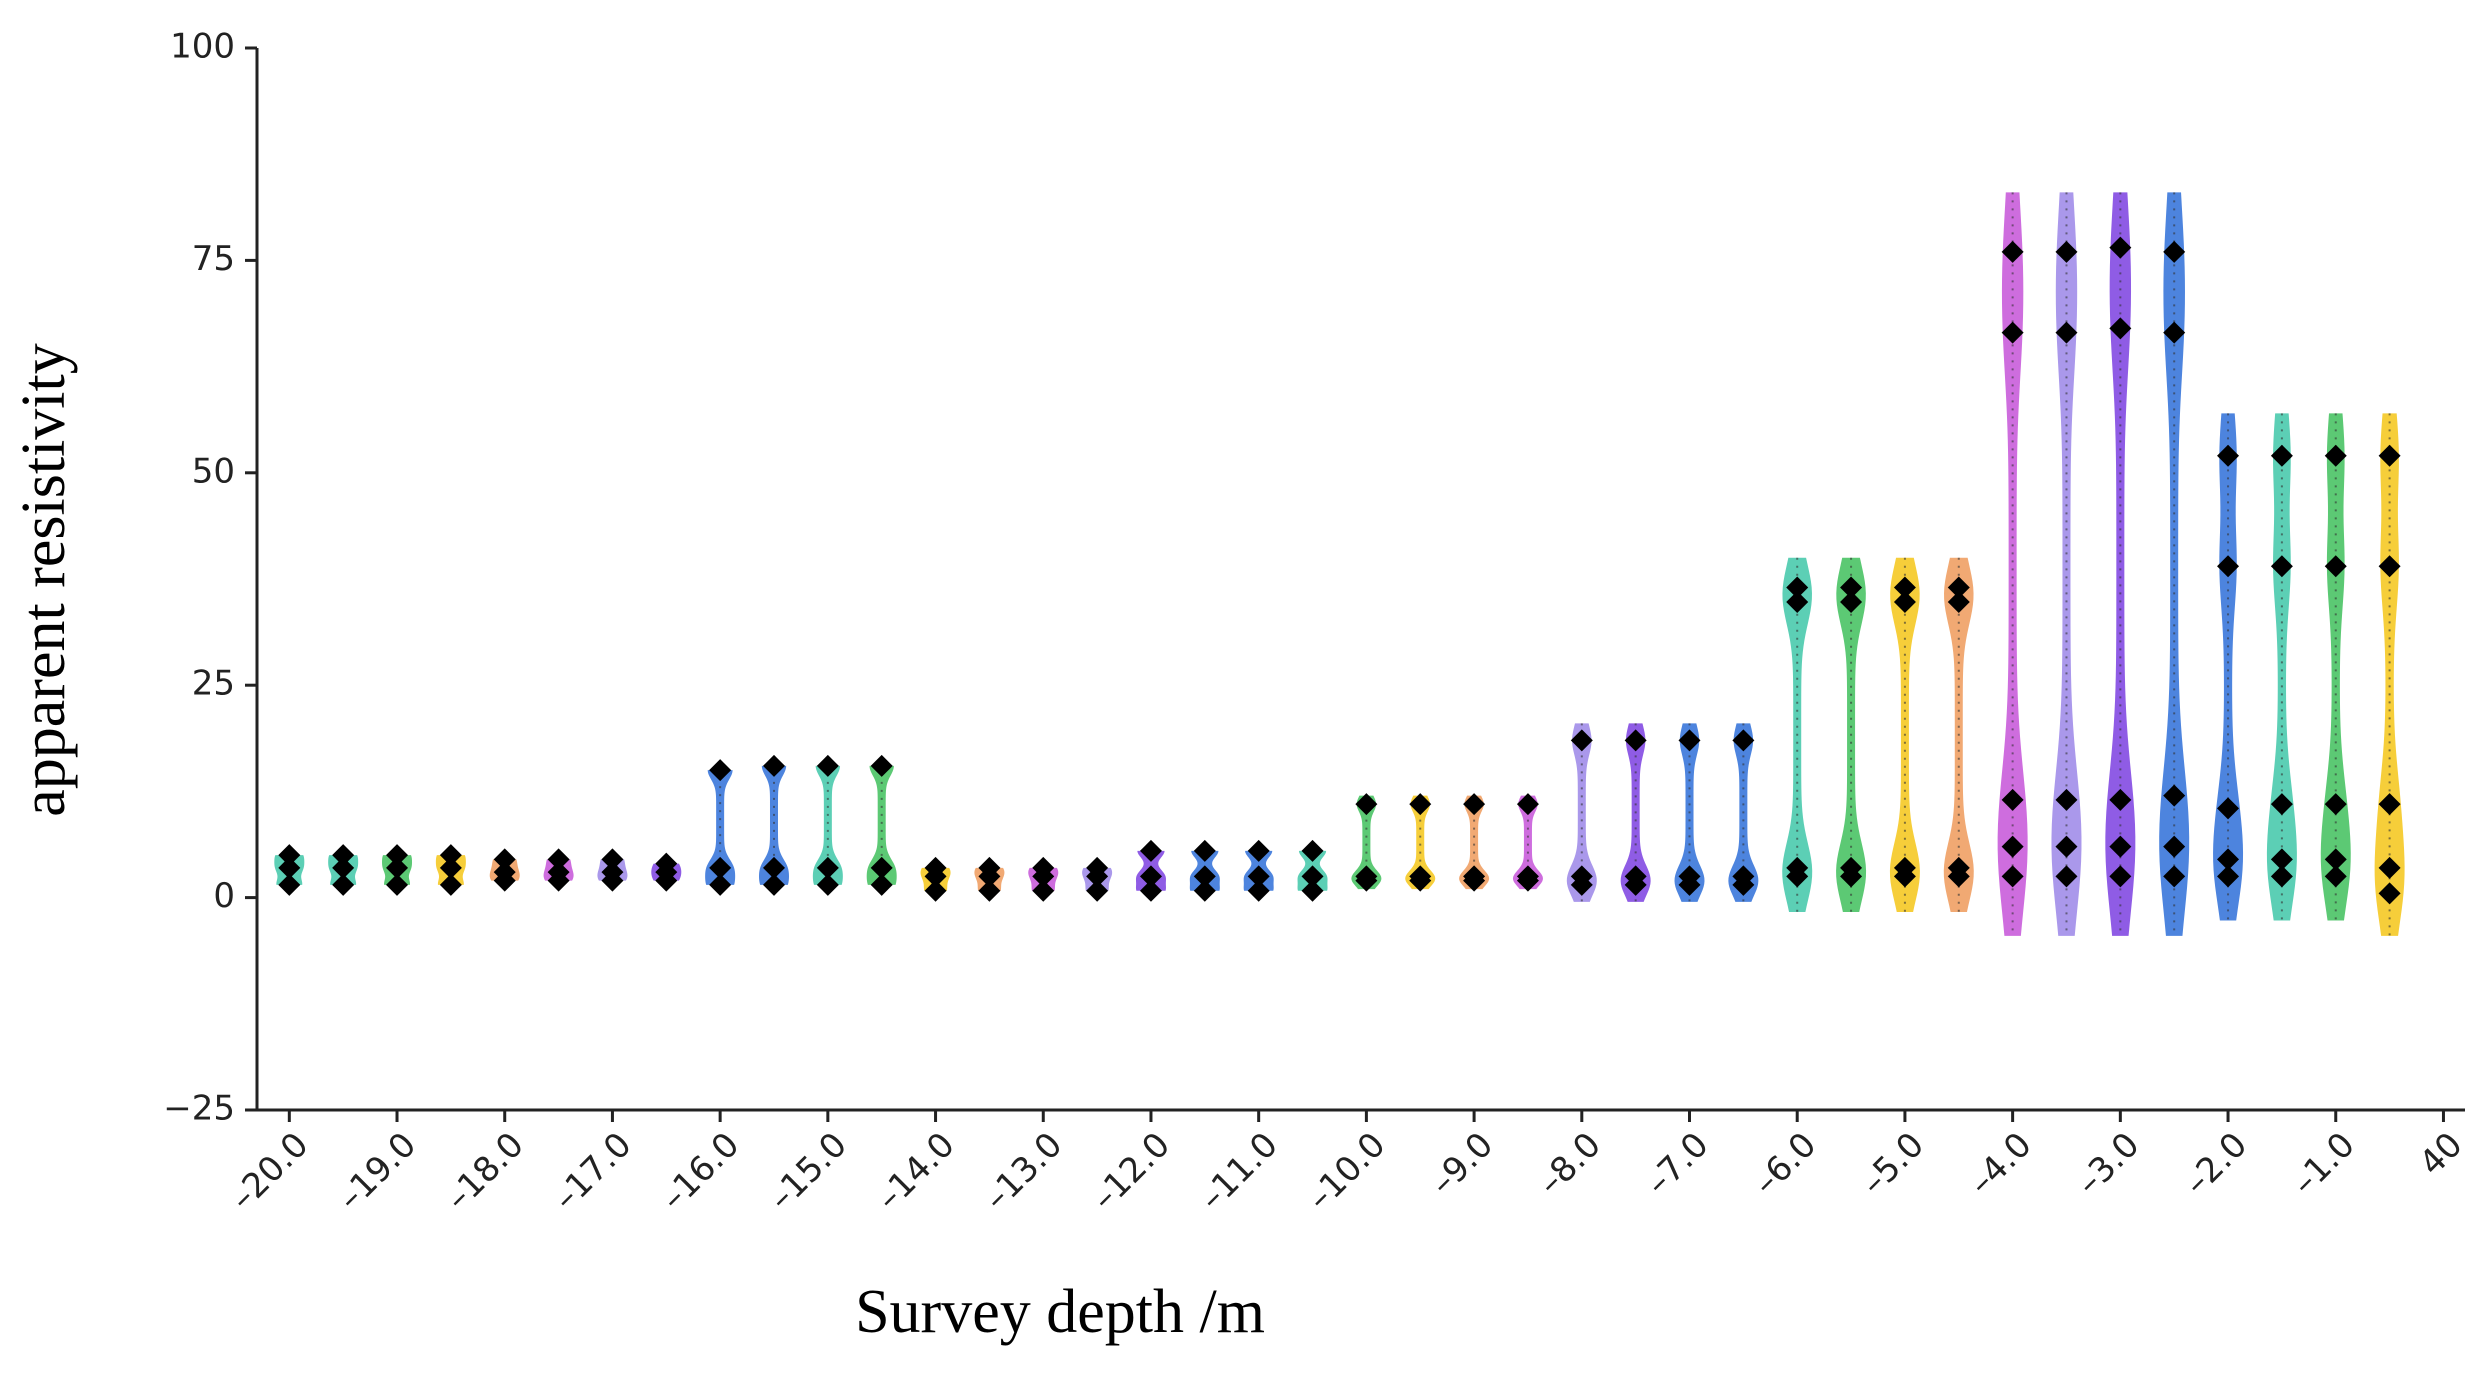 The height and width of the screenshot is (1376, 2473). Describe the element at coordinates (224, 896) in the screenshot. I see `y-tick-label: 0` at that location.